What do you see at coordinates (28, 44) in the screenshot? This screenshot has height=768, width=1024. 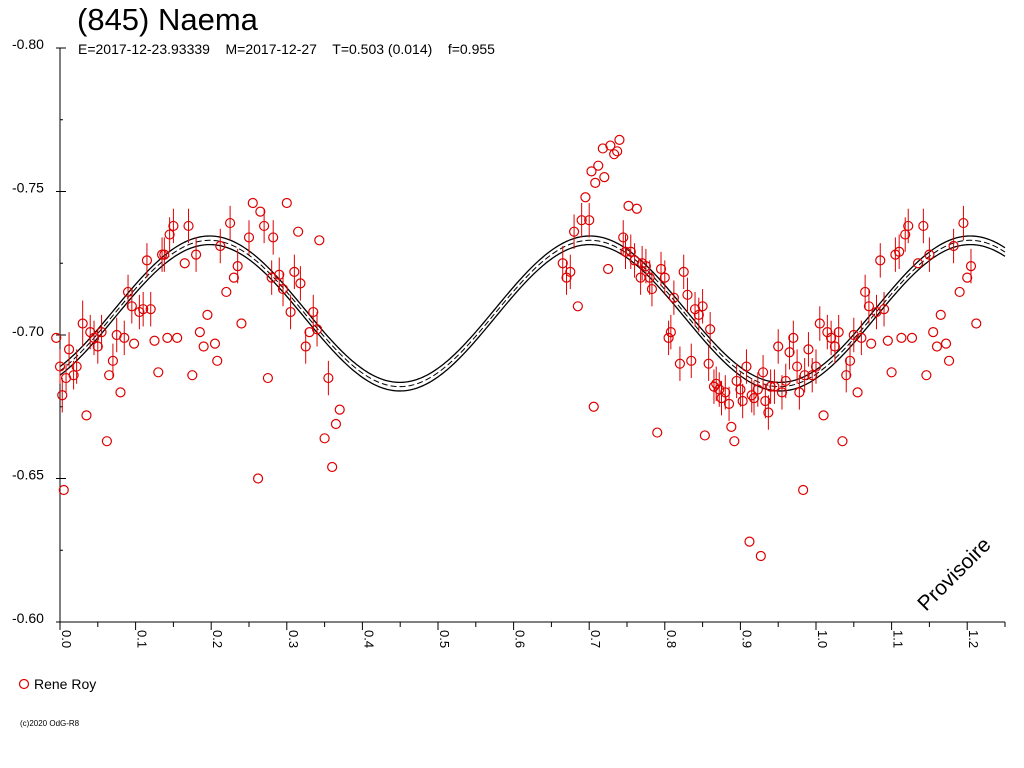 I see `y-tick-label: -0.80` at bounding box center [28, 44].